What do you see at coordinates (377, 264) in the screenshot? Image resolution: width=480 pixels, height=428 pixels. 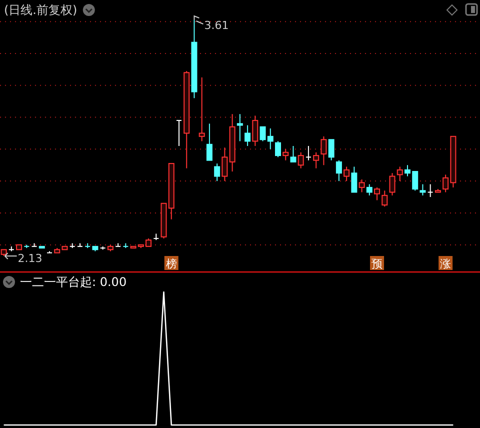 I see `text: 预` at bounding box center [377, 264].